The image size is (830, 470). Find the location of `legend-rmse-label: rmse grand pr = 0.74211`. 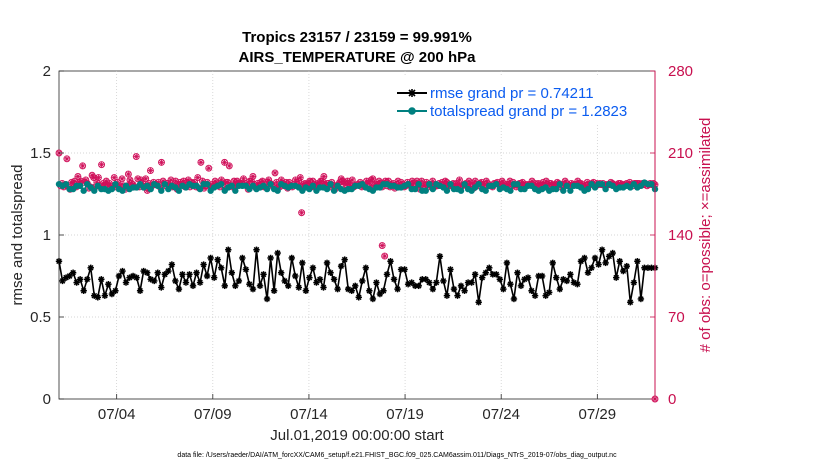

legend-rmse-label: rmse grand pr = 0.74211 is located at coordinates (512, 93).